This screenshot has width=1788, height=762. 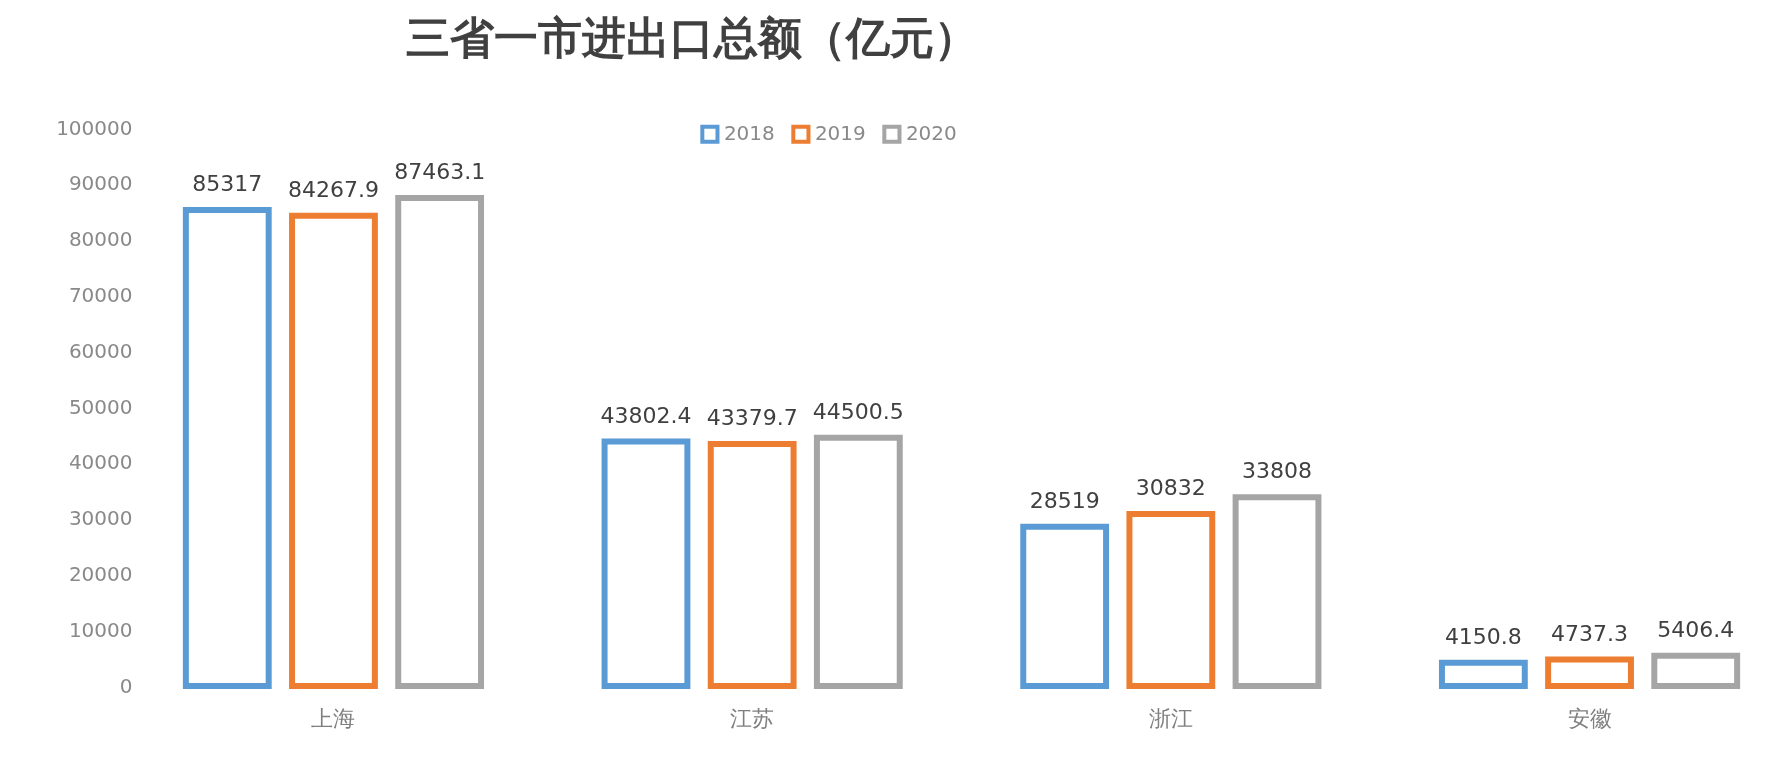 What do you see at coordinates (100, 406) in the screenshot?
I see `y-tick-label: 50000` at bounding box center [100, 406].